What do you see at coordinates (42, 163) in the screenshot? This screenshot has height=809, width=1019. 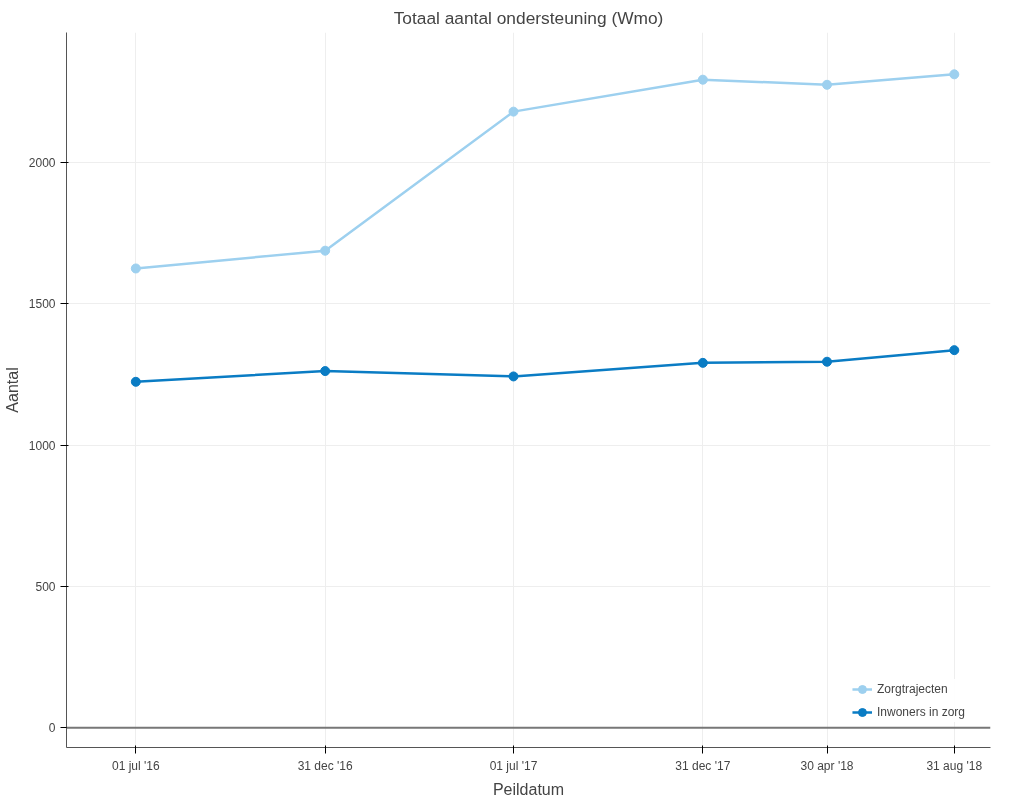 I see `y-tick-label: 2000` at bounding box center [42, 163].